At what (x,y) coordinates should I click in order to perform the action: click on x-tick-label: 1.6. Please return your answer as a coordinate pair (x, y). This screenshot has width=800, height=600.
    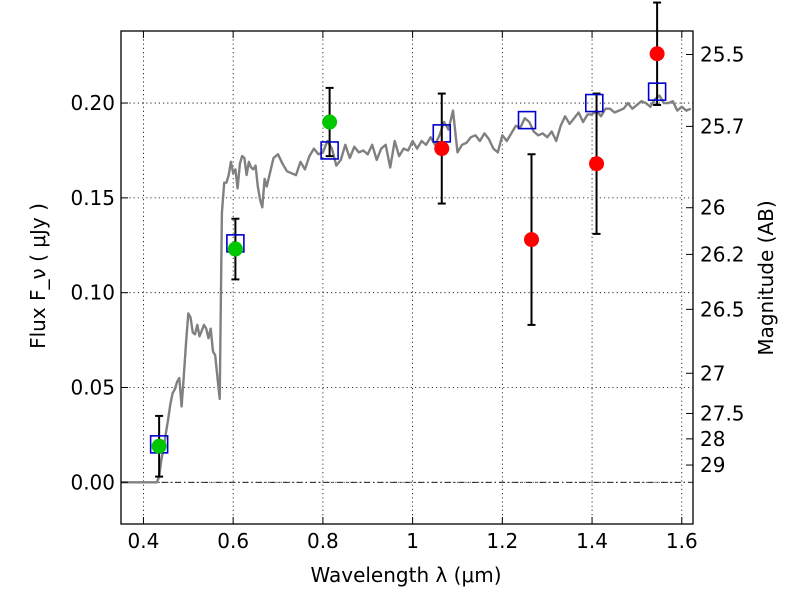
    Looking at the image, I should click on (682, 541).